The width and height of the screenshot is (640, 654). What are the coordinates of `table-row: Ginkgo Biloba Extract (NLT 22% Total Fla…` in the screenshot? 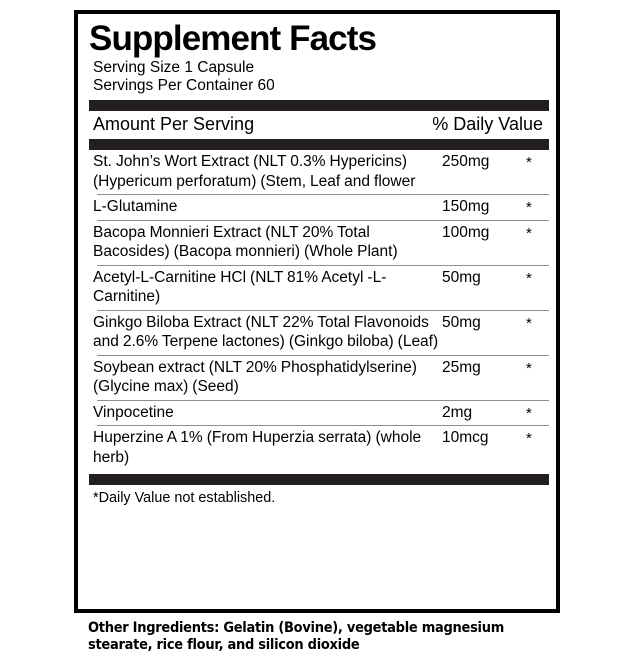 It's located at (321, 333).